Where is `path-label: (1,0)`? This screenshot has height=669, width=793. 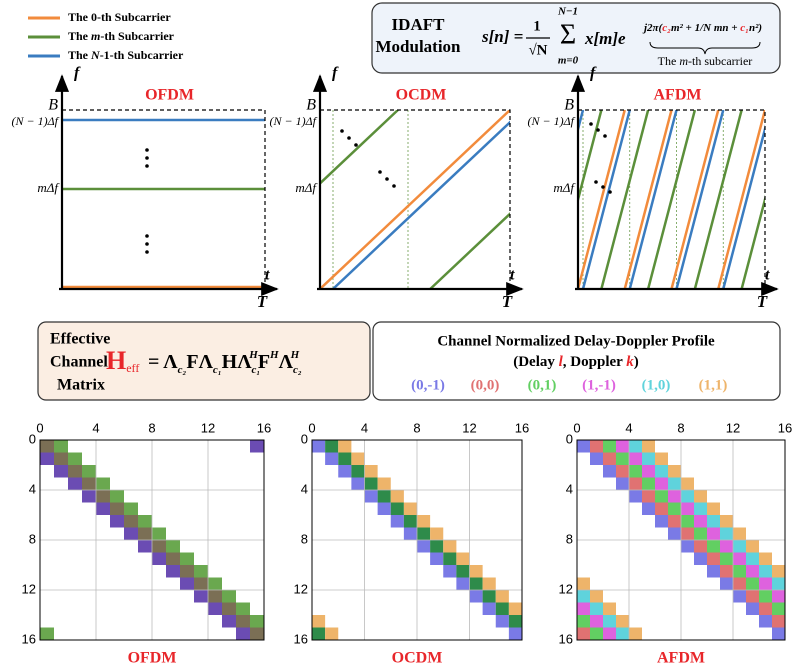 path-label: (1,0) is located at coordinates (656, 385).